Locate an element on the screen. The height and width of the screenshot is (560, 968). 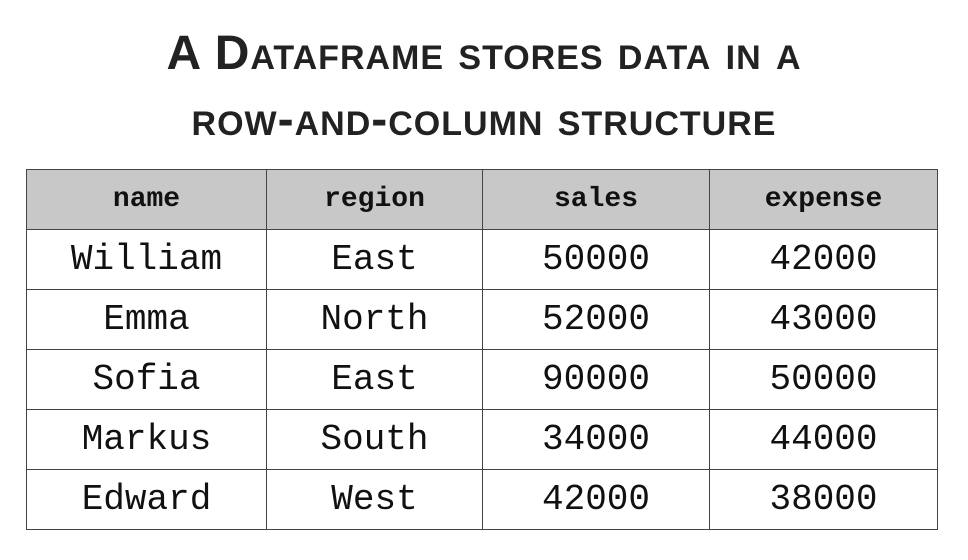
column-header-sales: sales is located at coordinates (596, 199).